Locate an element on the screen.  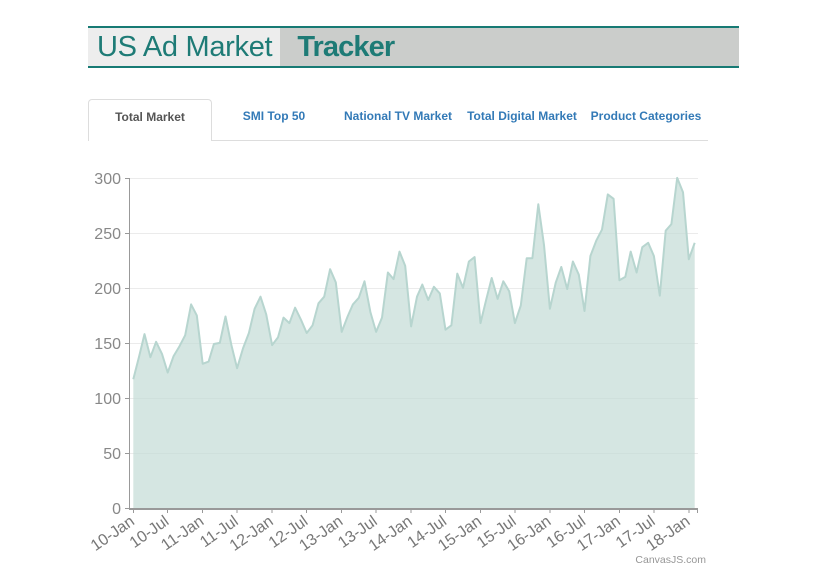
svg-text: 200 is located at coordinates (107, 289).